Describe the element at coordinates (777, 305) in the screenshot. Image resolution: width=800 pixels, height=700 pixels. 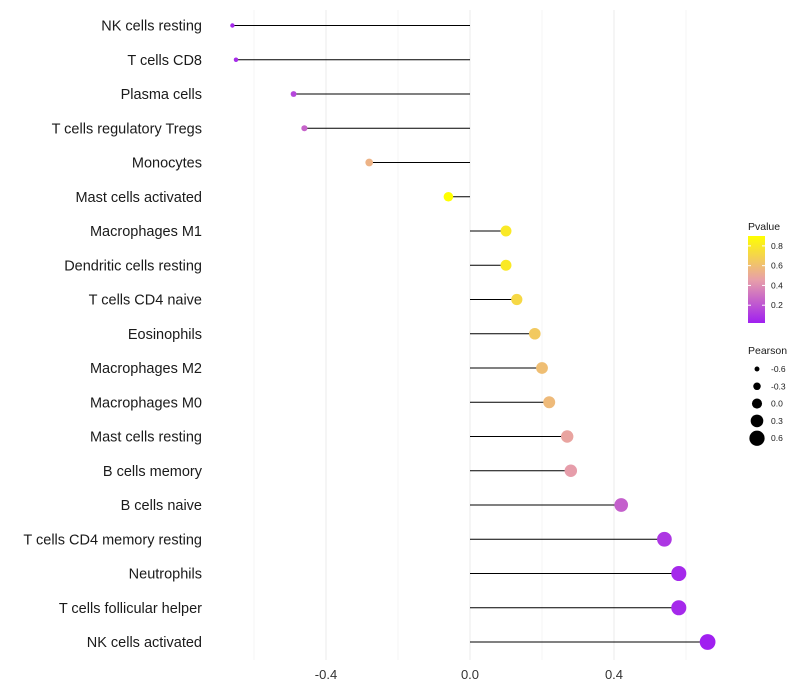
I see `pvalue-legend-label: 0.2` at that location.